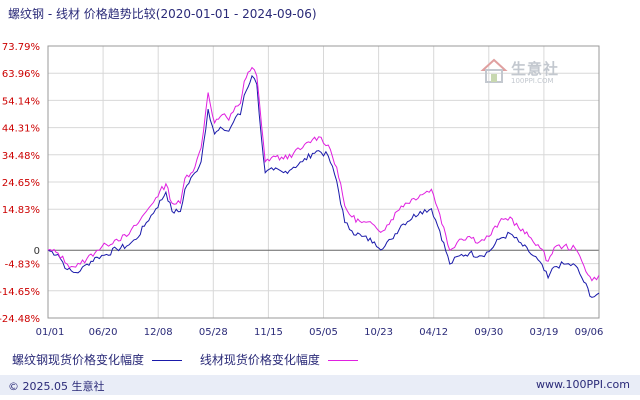 This screenshot has width=640, height=400. What do you see at coordinates (535, 69) in the screenshot?
I see `watermark-brand: 生意社` at bounding box center [535, 69].